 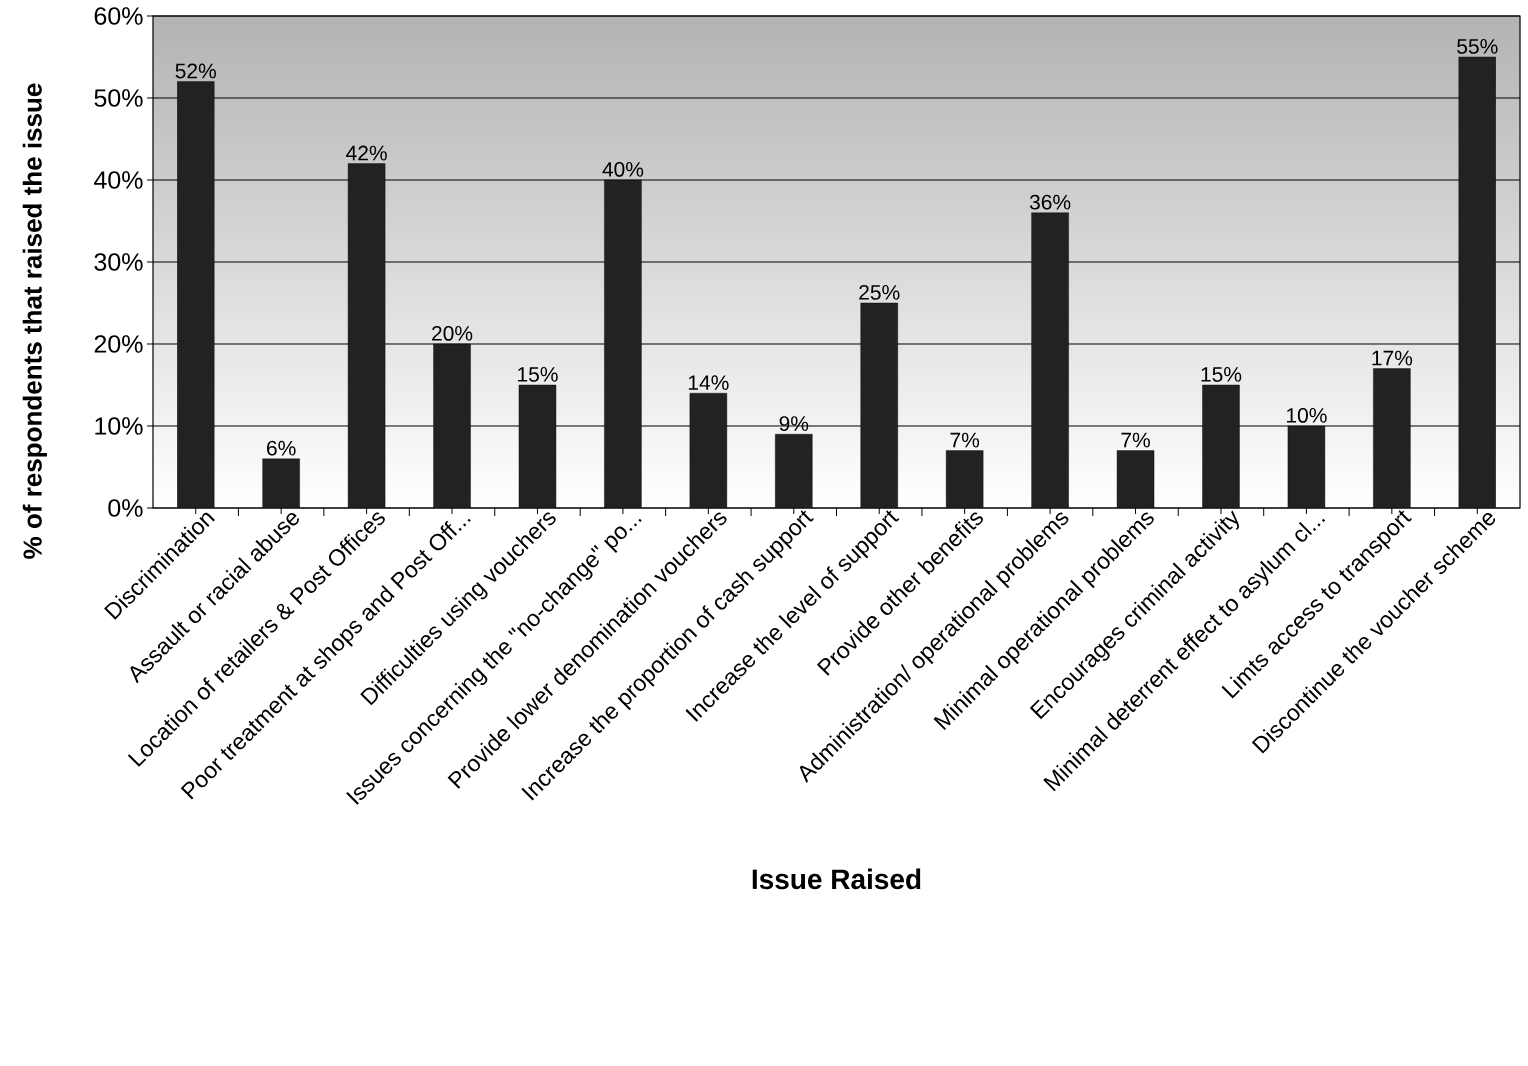 What do you see at coordinates (118, 98) in the screenshot?
I see `y-tick-label: 50%` at bounding box center [118, 98].